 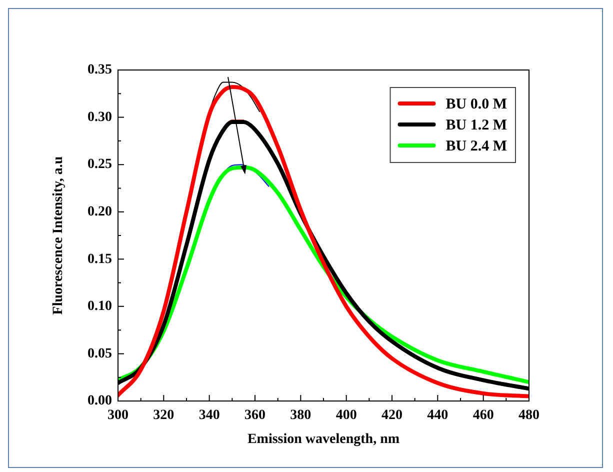 What do you see at coordinates (301, 416) in the screenshot?
I see `x-tick-label: 380` at bounding box center [301, 416].